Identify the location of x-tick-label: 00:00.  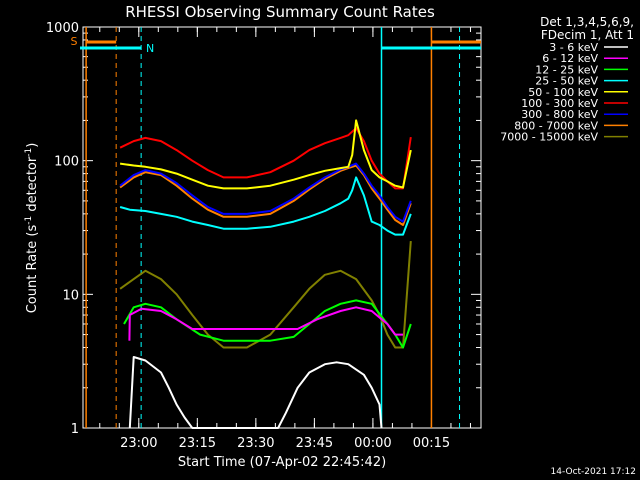
(372, 443).